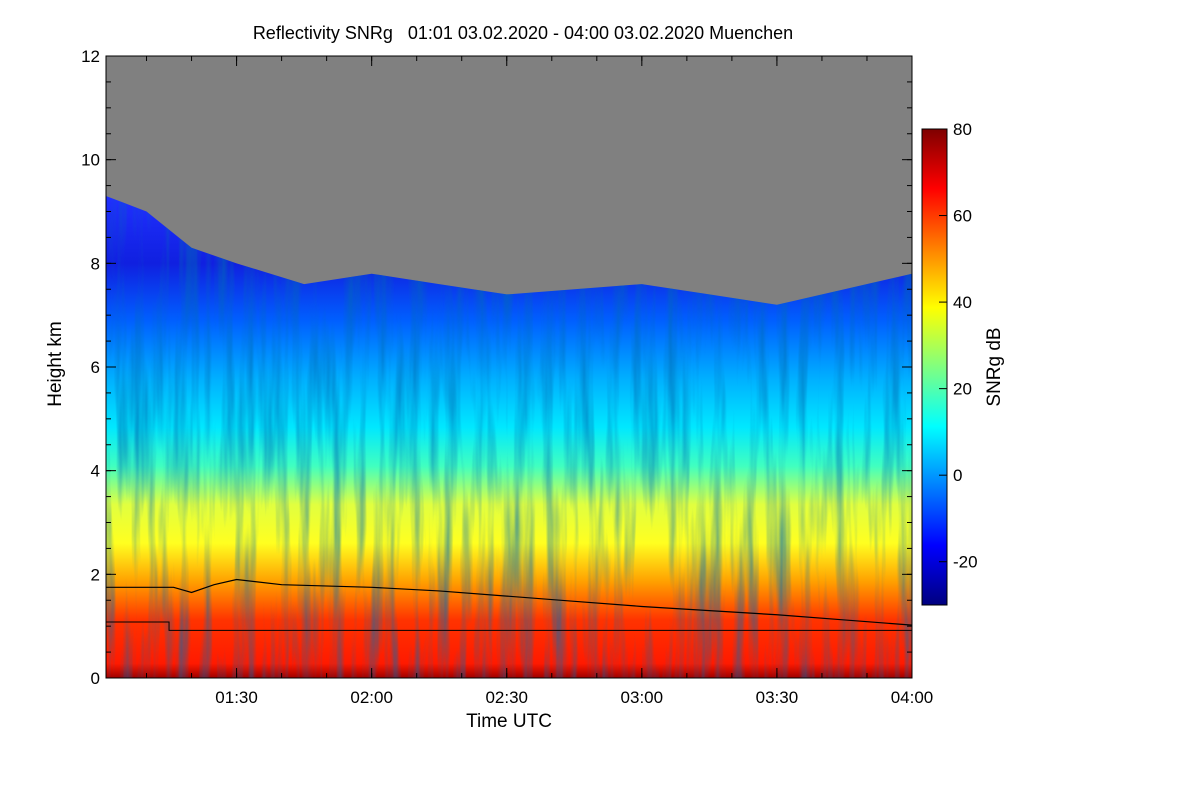 This screenshot has width=1200, height=800. What do you see at coordinates (962, 129) in the screenshot?
I see `colorbar-tick-label: 80` at bounding box center [962, 129].